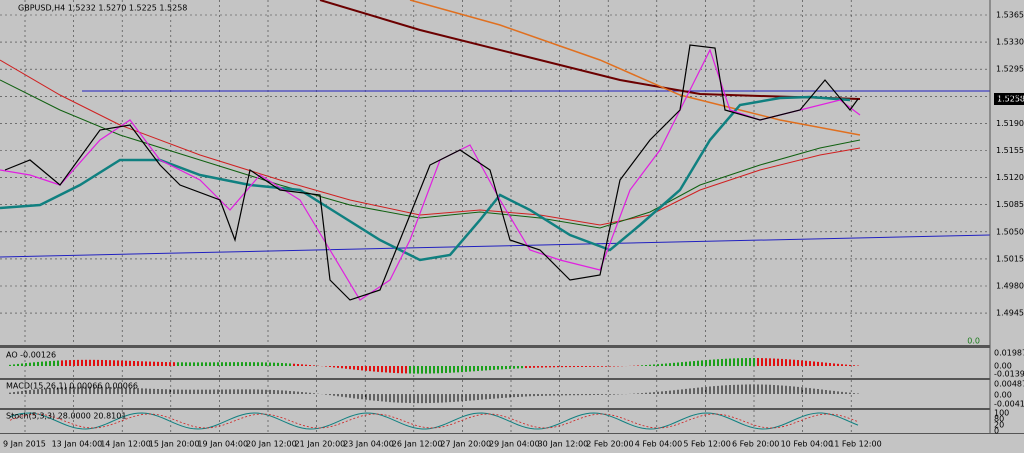 The image size is (1024, 453). What do you see at coordinates (807, 444) in the screenshot?
I see `time-axis-label: 10 Feb 04:00` at bounding box center [807, 444].